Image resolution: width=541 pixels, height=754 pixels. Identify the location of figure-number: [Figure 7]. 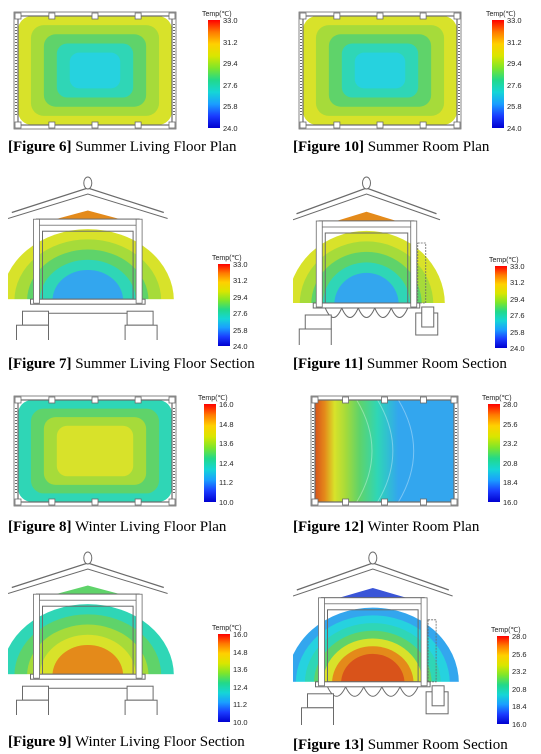
(40, 364).